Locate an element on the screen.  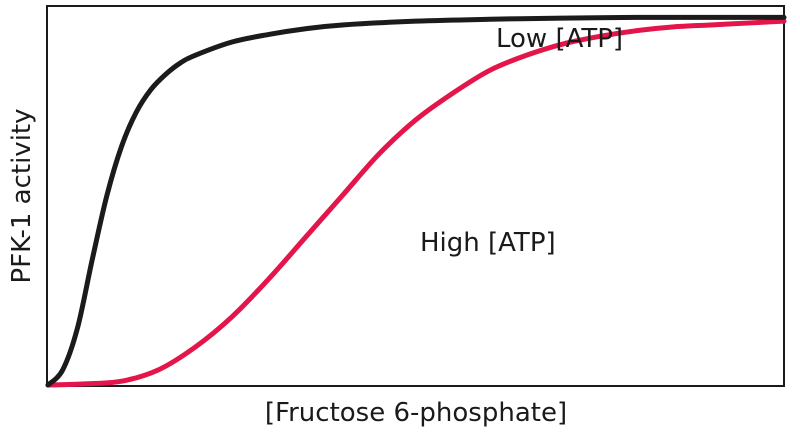
x-axis-label: [Fructose 6-phosphate] is located at coordinates (416, 413).